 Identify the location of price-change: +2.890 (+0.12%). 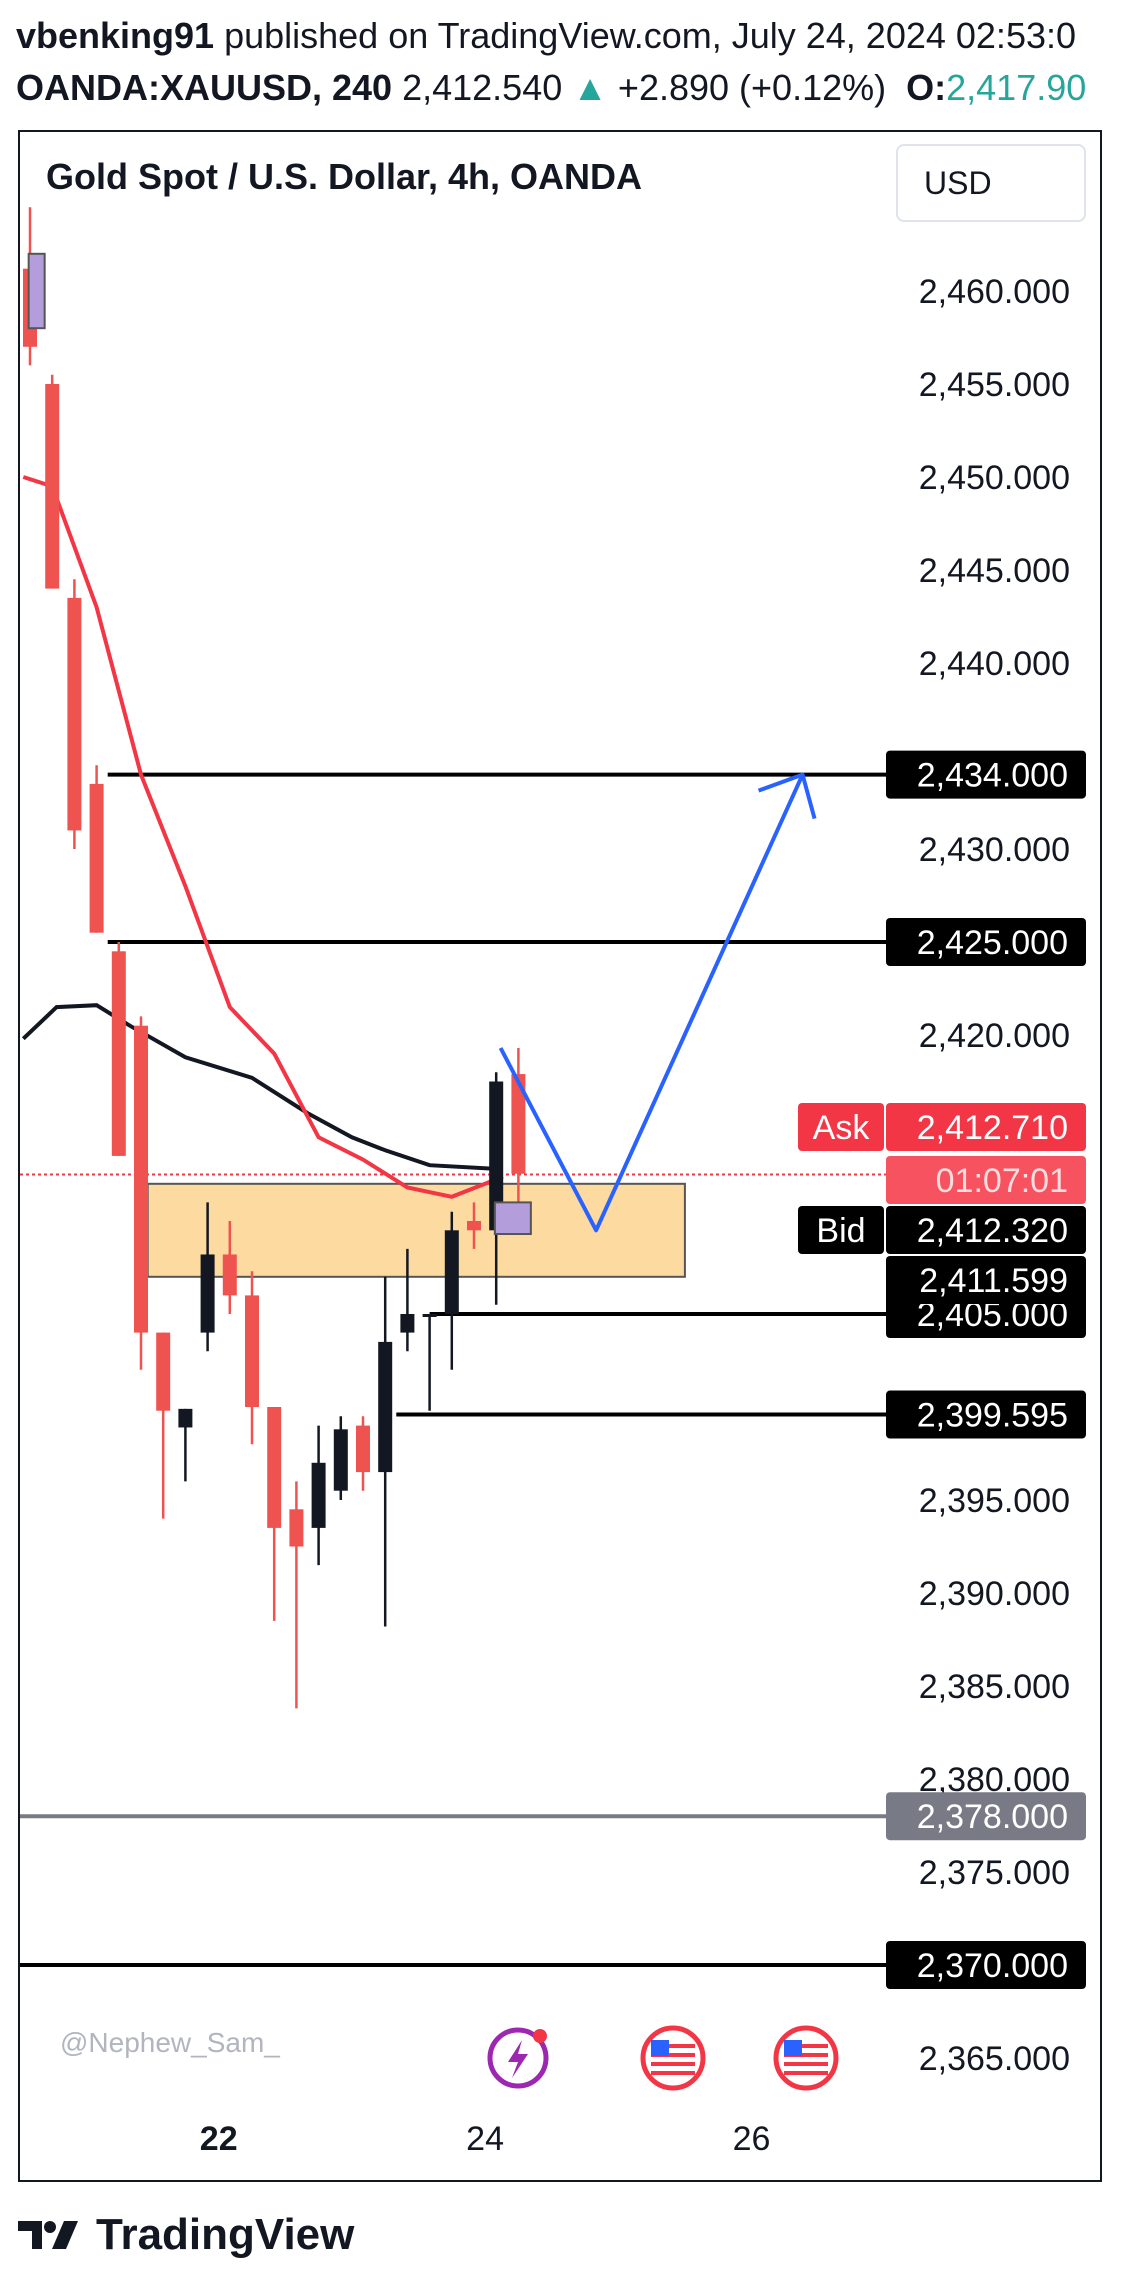
(752, 87).